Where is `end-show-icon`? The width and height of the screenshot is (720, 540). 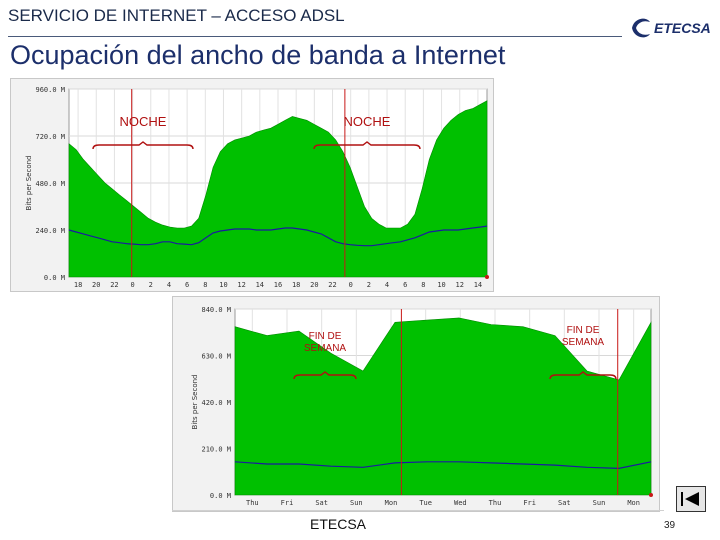 end-show-icon is located at coordinates (690, 499).